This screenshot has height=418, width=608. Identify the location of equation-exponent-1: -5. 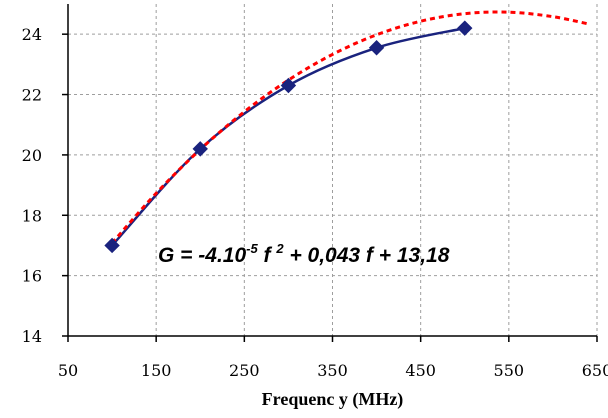
(252, 248).